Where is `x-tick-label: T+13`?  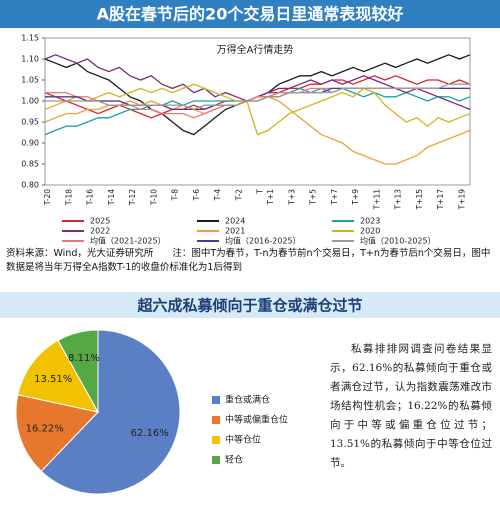
x-tick-label: T+13 is located at coordinates (398, 200).